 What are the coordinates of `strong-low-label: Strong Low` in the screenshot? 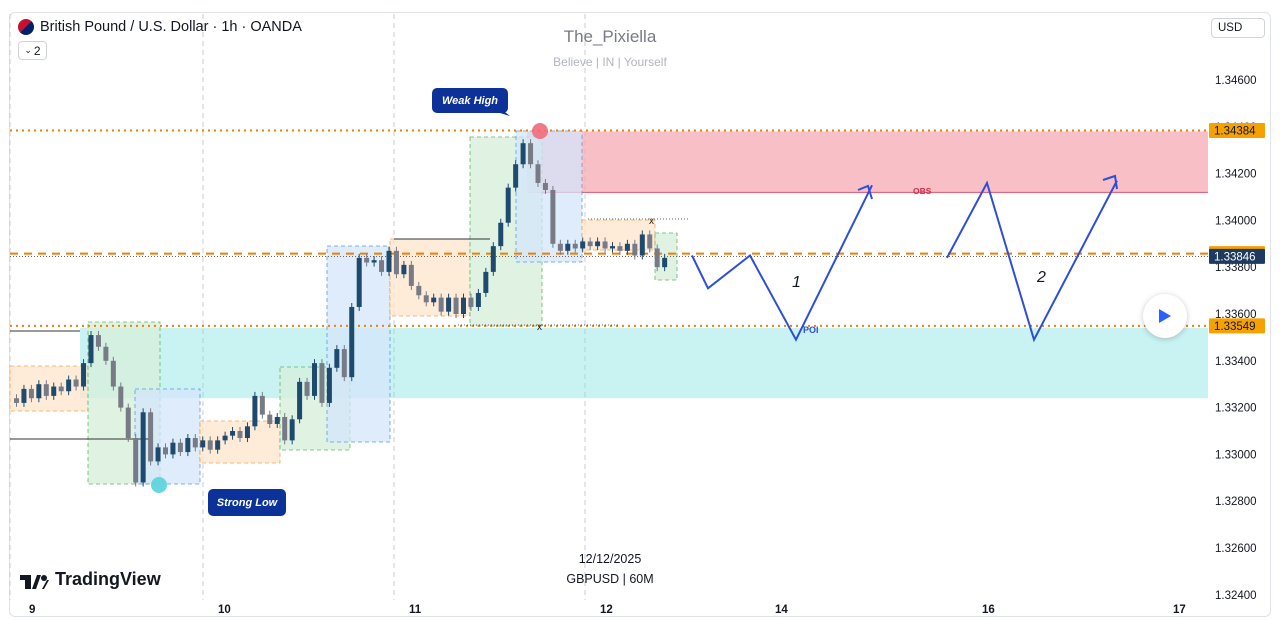 It's located at (247, 502).